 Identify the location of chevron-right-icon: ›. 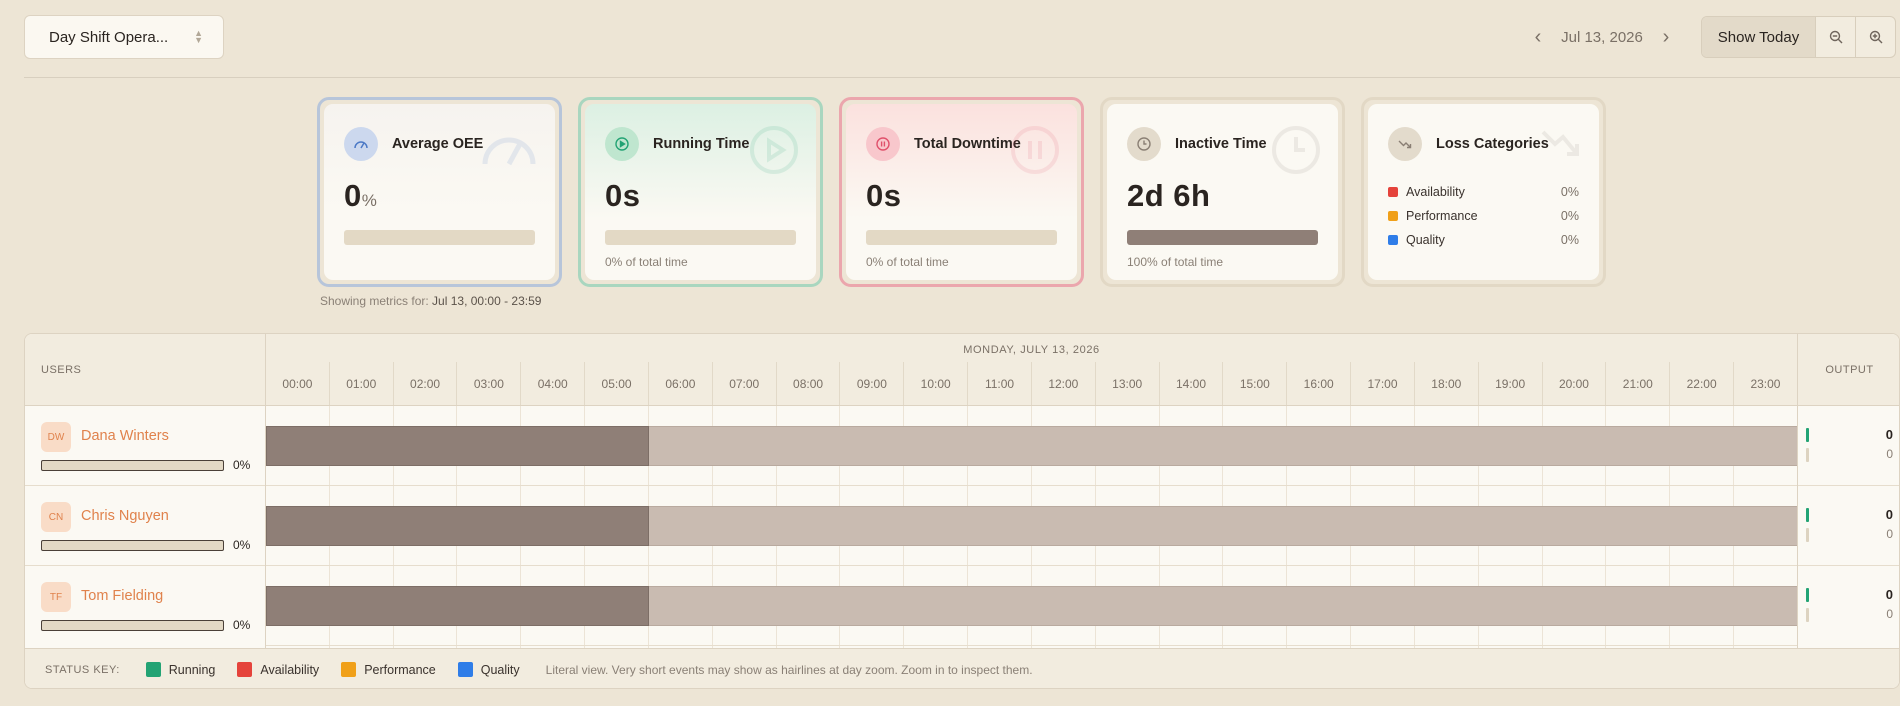
(1666, 36).